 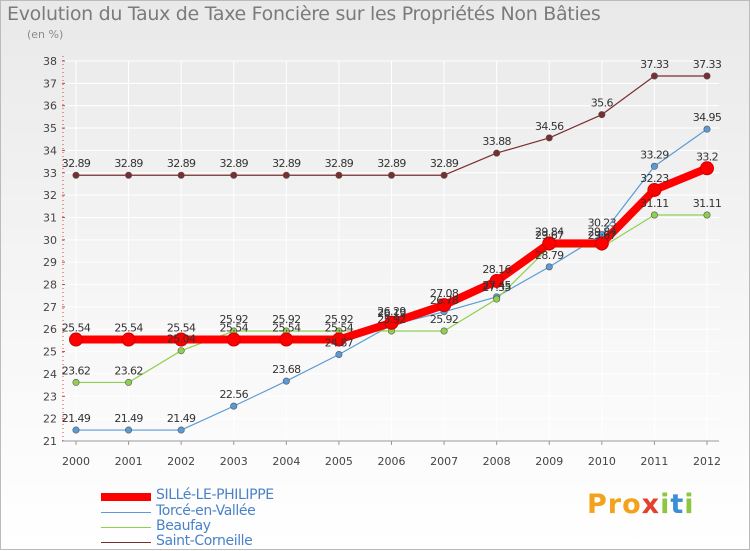 What do you see at coordinates (129, 461) in the screenshot?
I see `x-tick-label: 2001` at bounding box center [129, 461].